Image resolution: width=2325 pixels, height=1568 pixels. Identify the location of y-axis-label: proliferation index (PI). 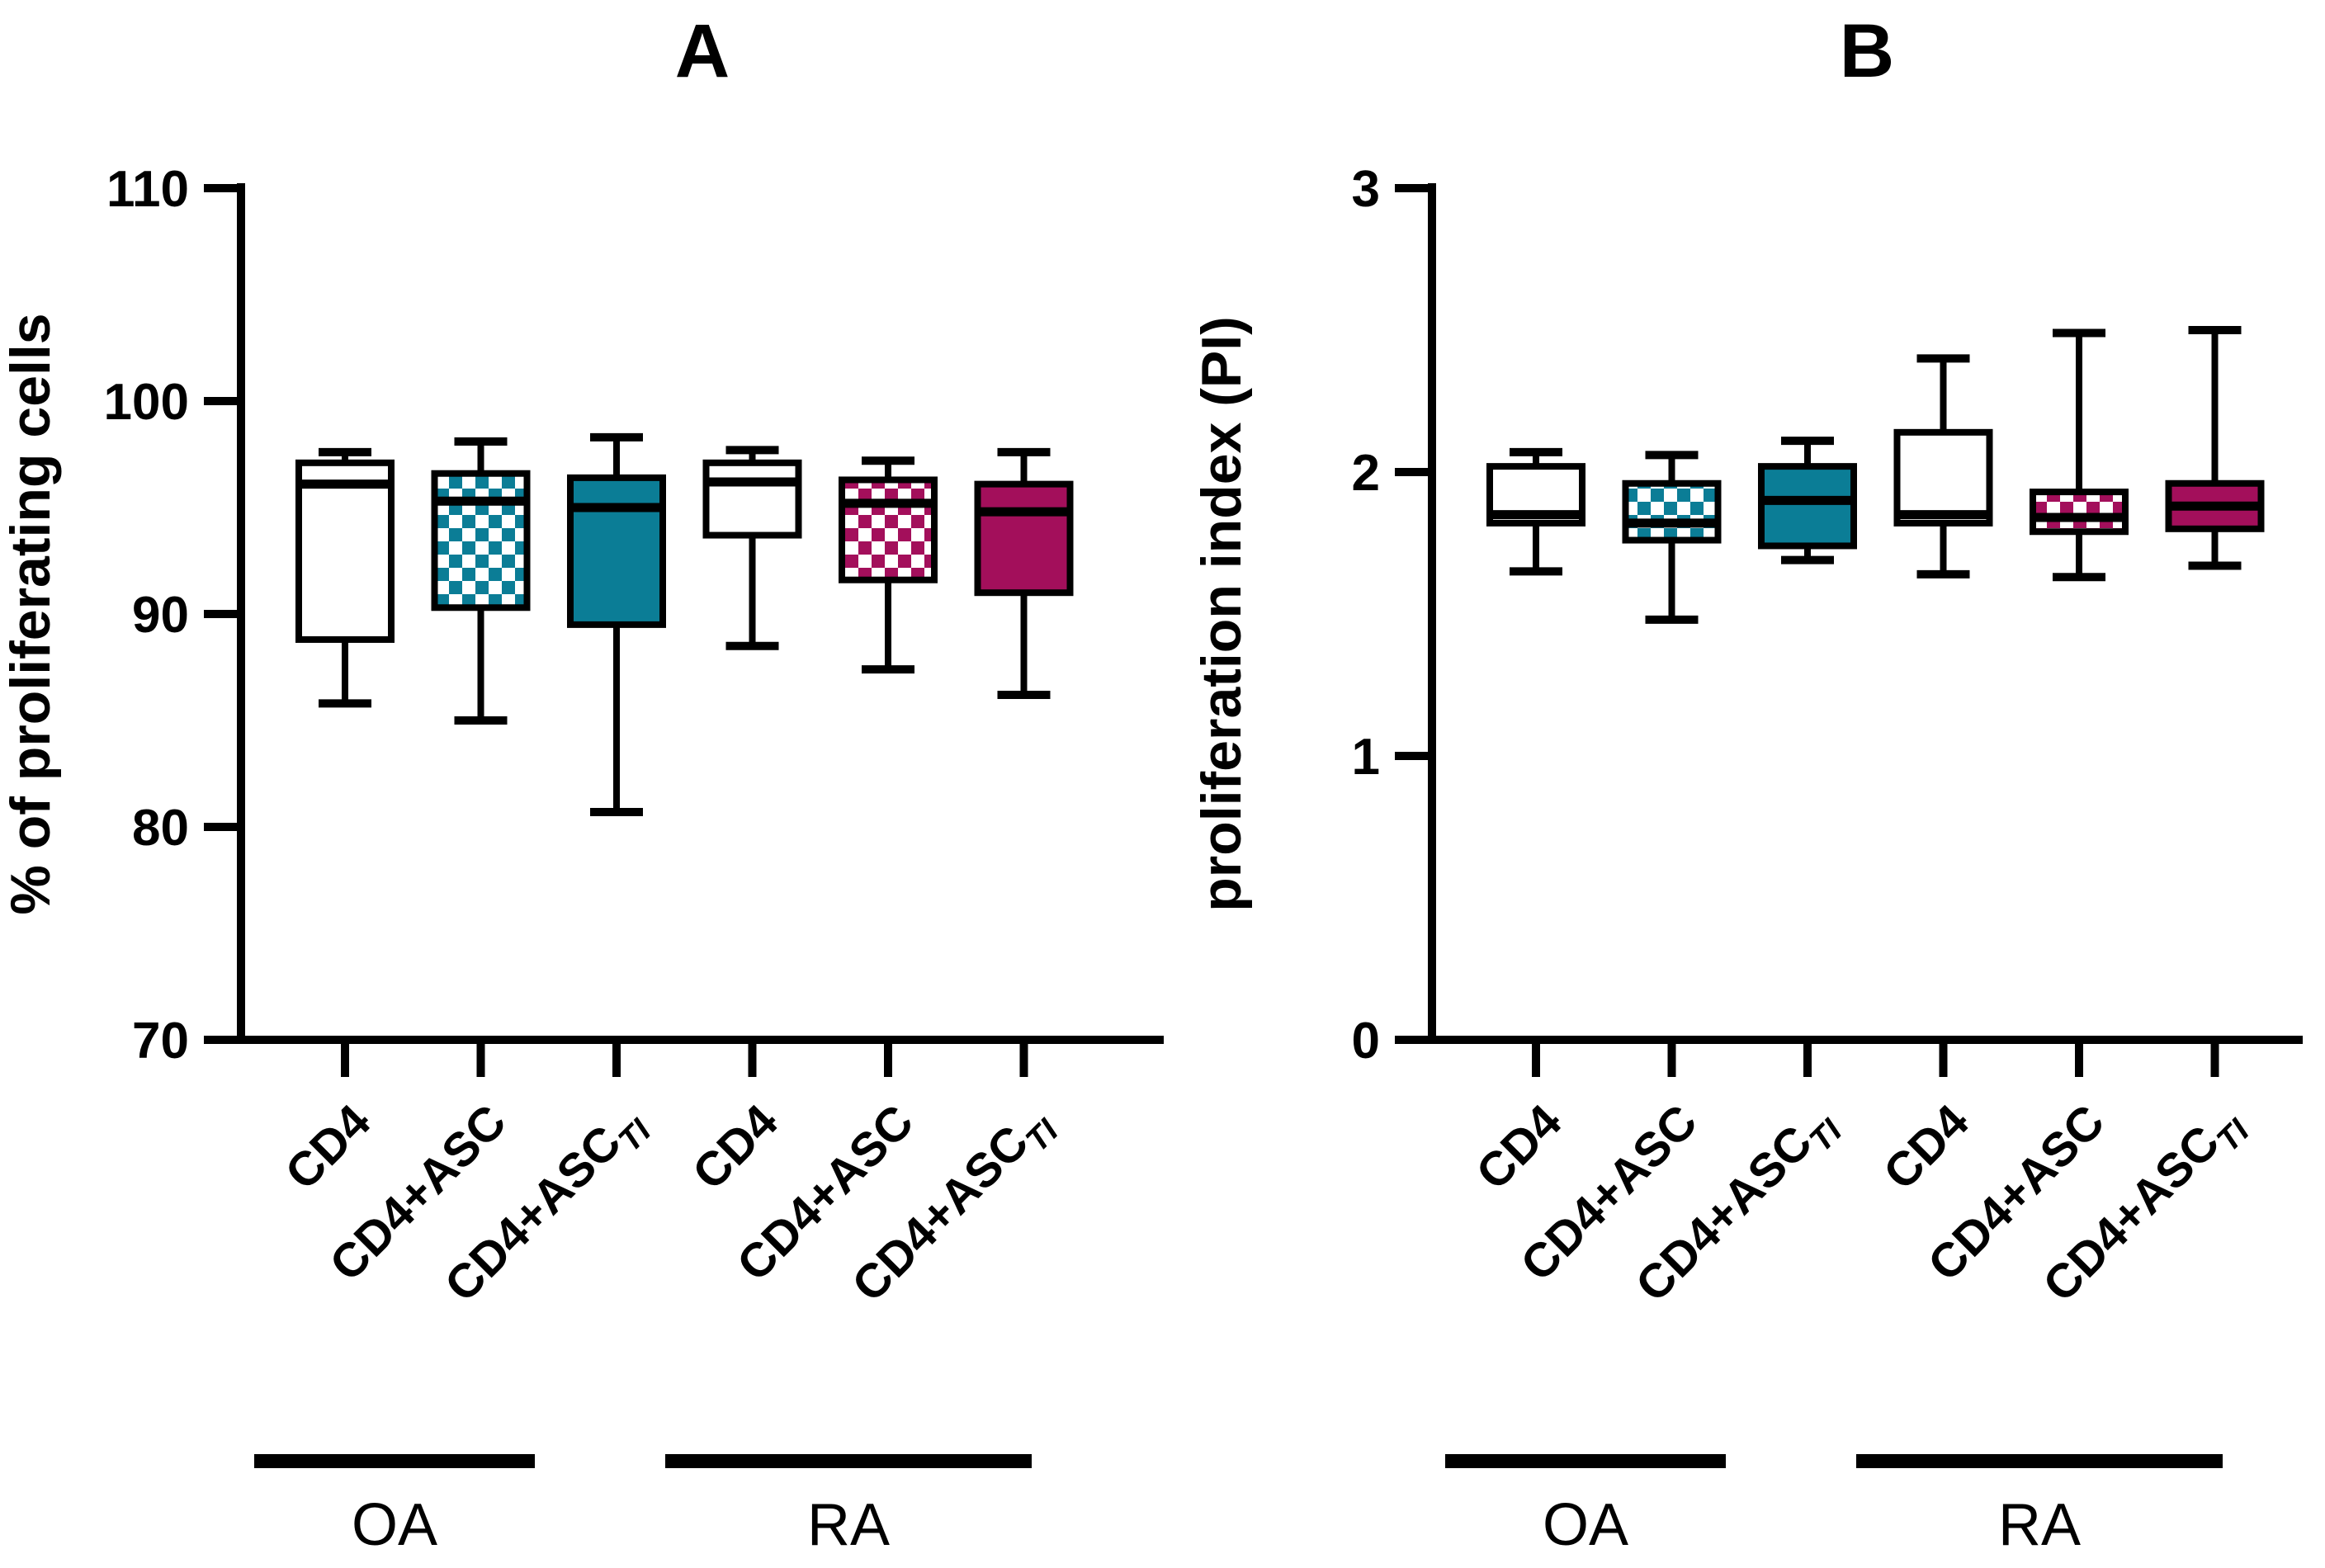
(1221, 614).